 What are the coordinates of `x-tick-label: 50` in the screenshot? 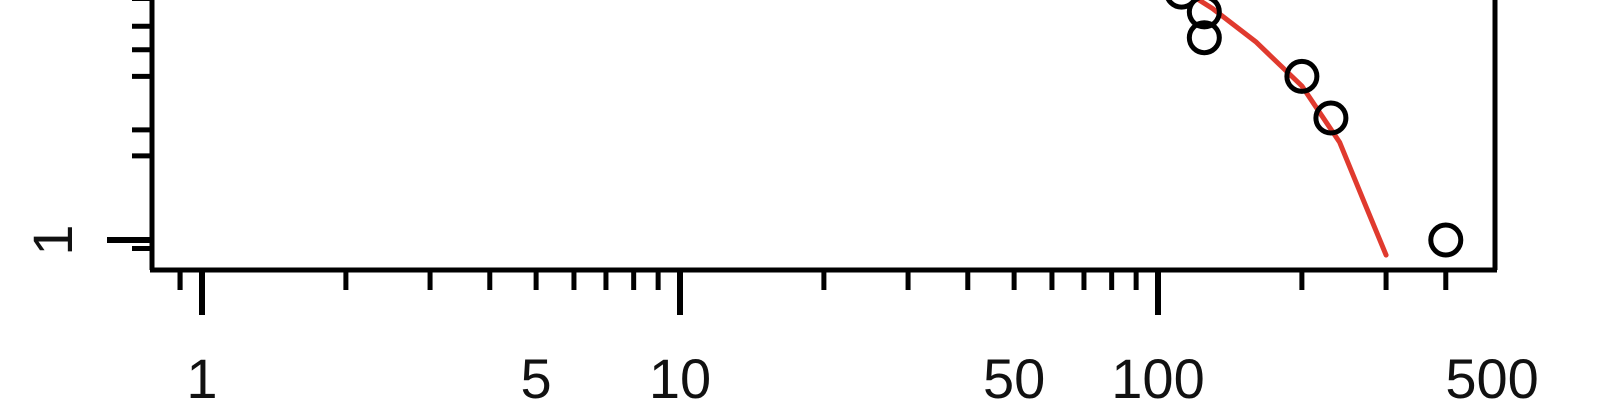 It's located at (1014, 373).